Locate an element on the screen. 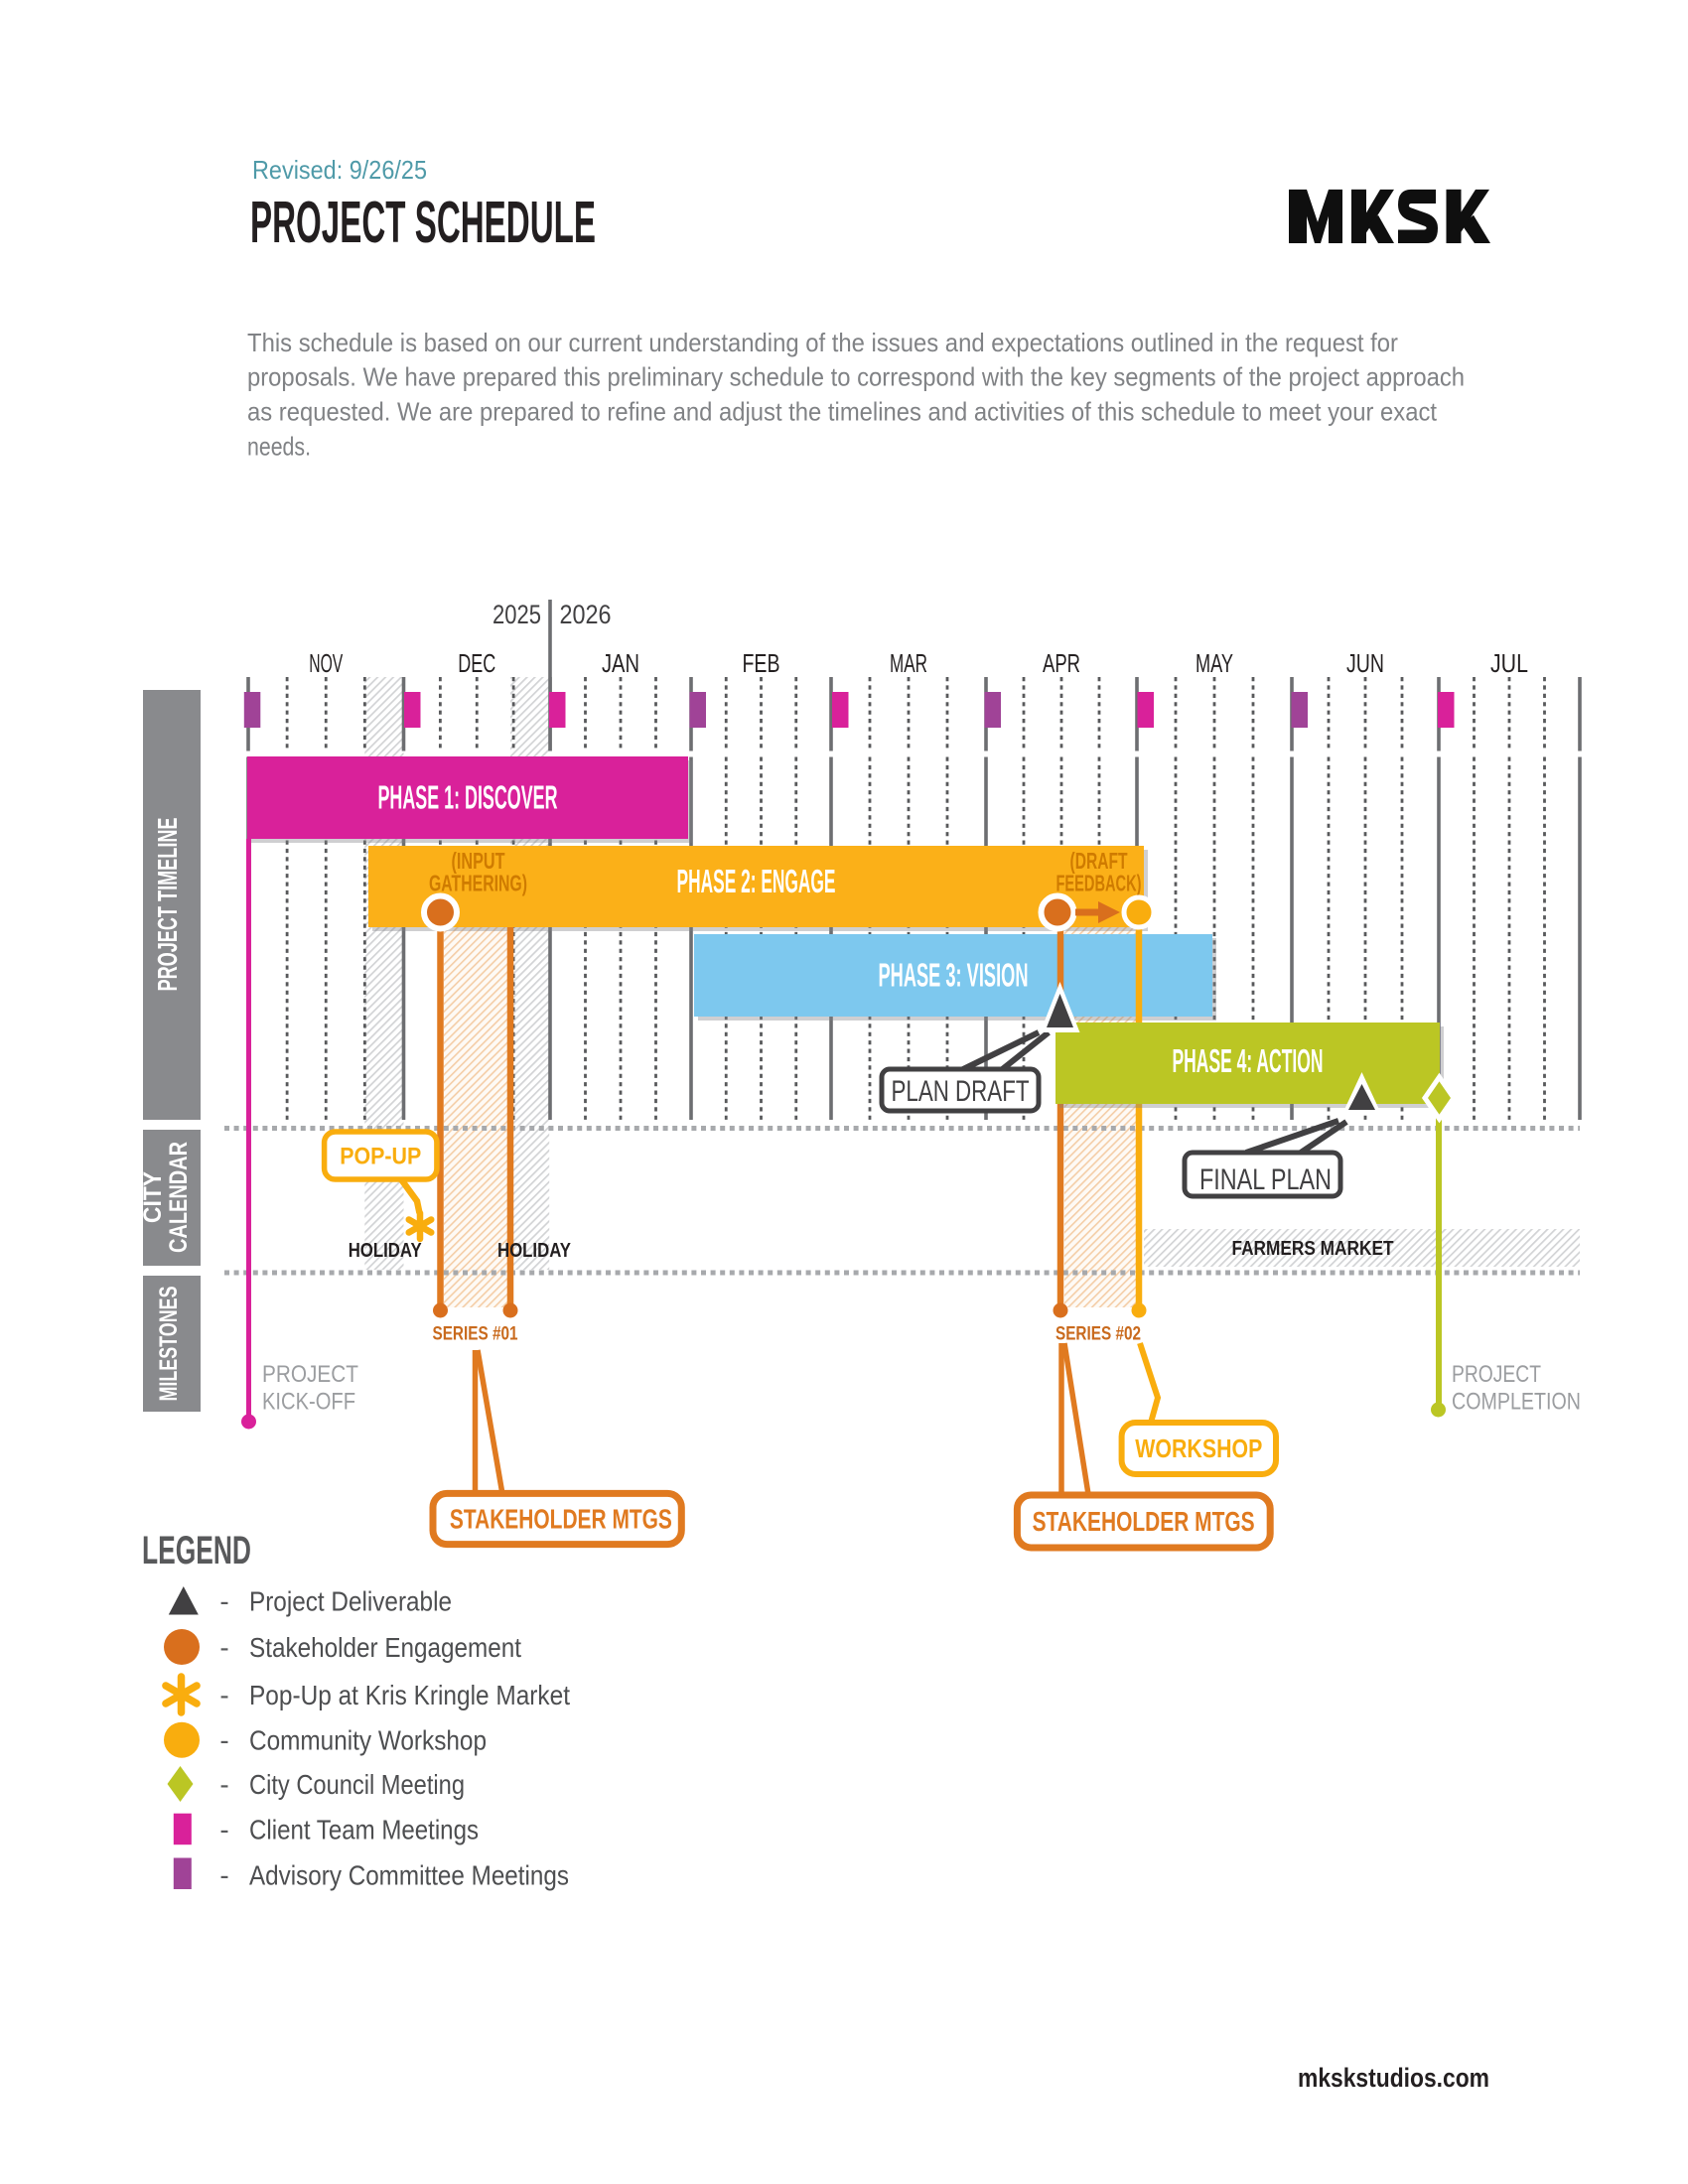 Image resolution: width=1688 pixels, height=2184 pixels. svg-text: FINAL PLAN is located at coordinates (1265, 1179).